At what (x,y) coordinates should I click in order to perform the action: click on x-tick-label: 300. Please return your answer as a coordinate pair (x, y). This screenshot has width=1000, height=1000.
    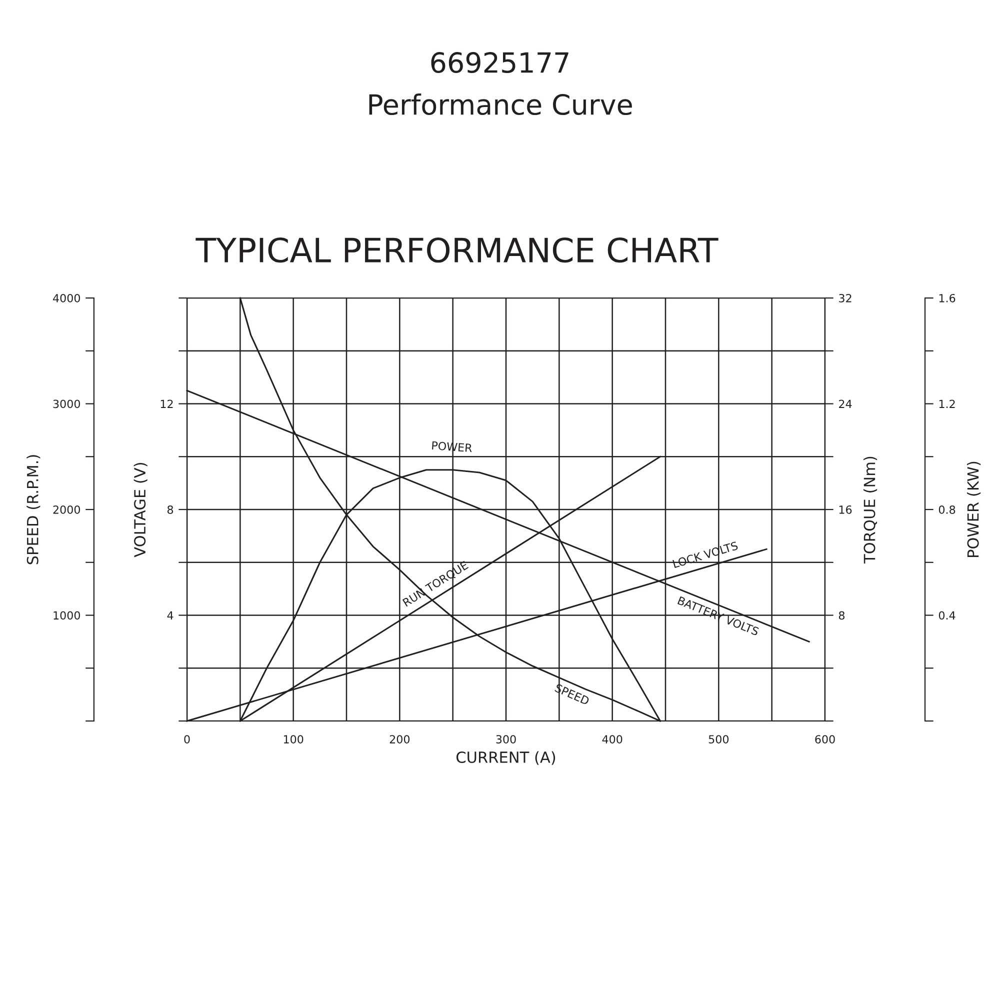
    Looking at the image, I should click on (506, 739).